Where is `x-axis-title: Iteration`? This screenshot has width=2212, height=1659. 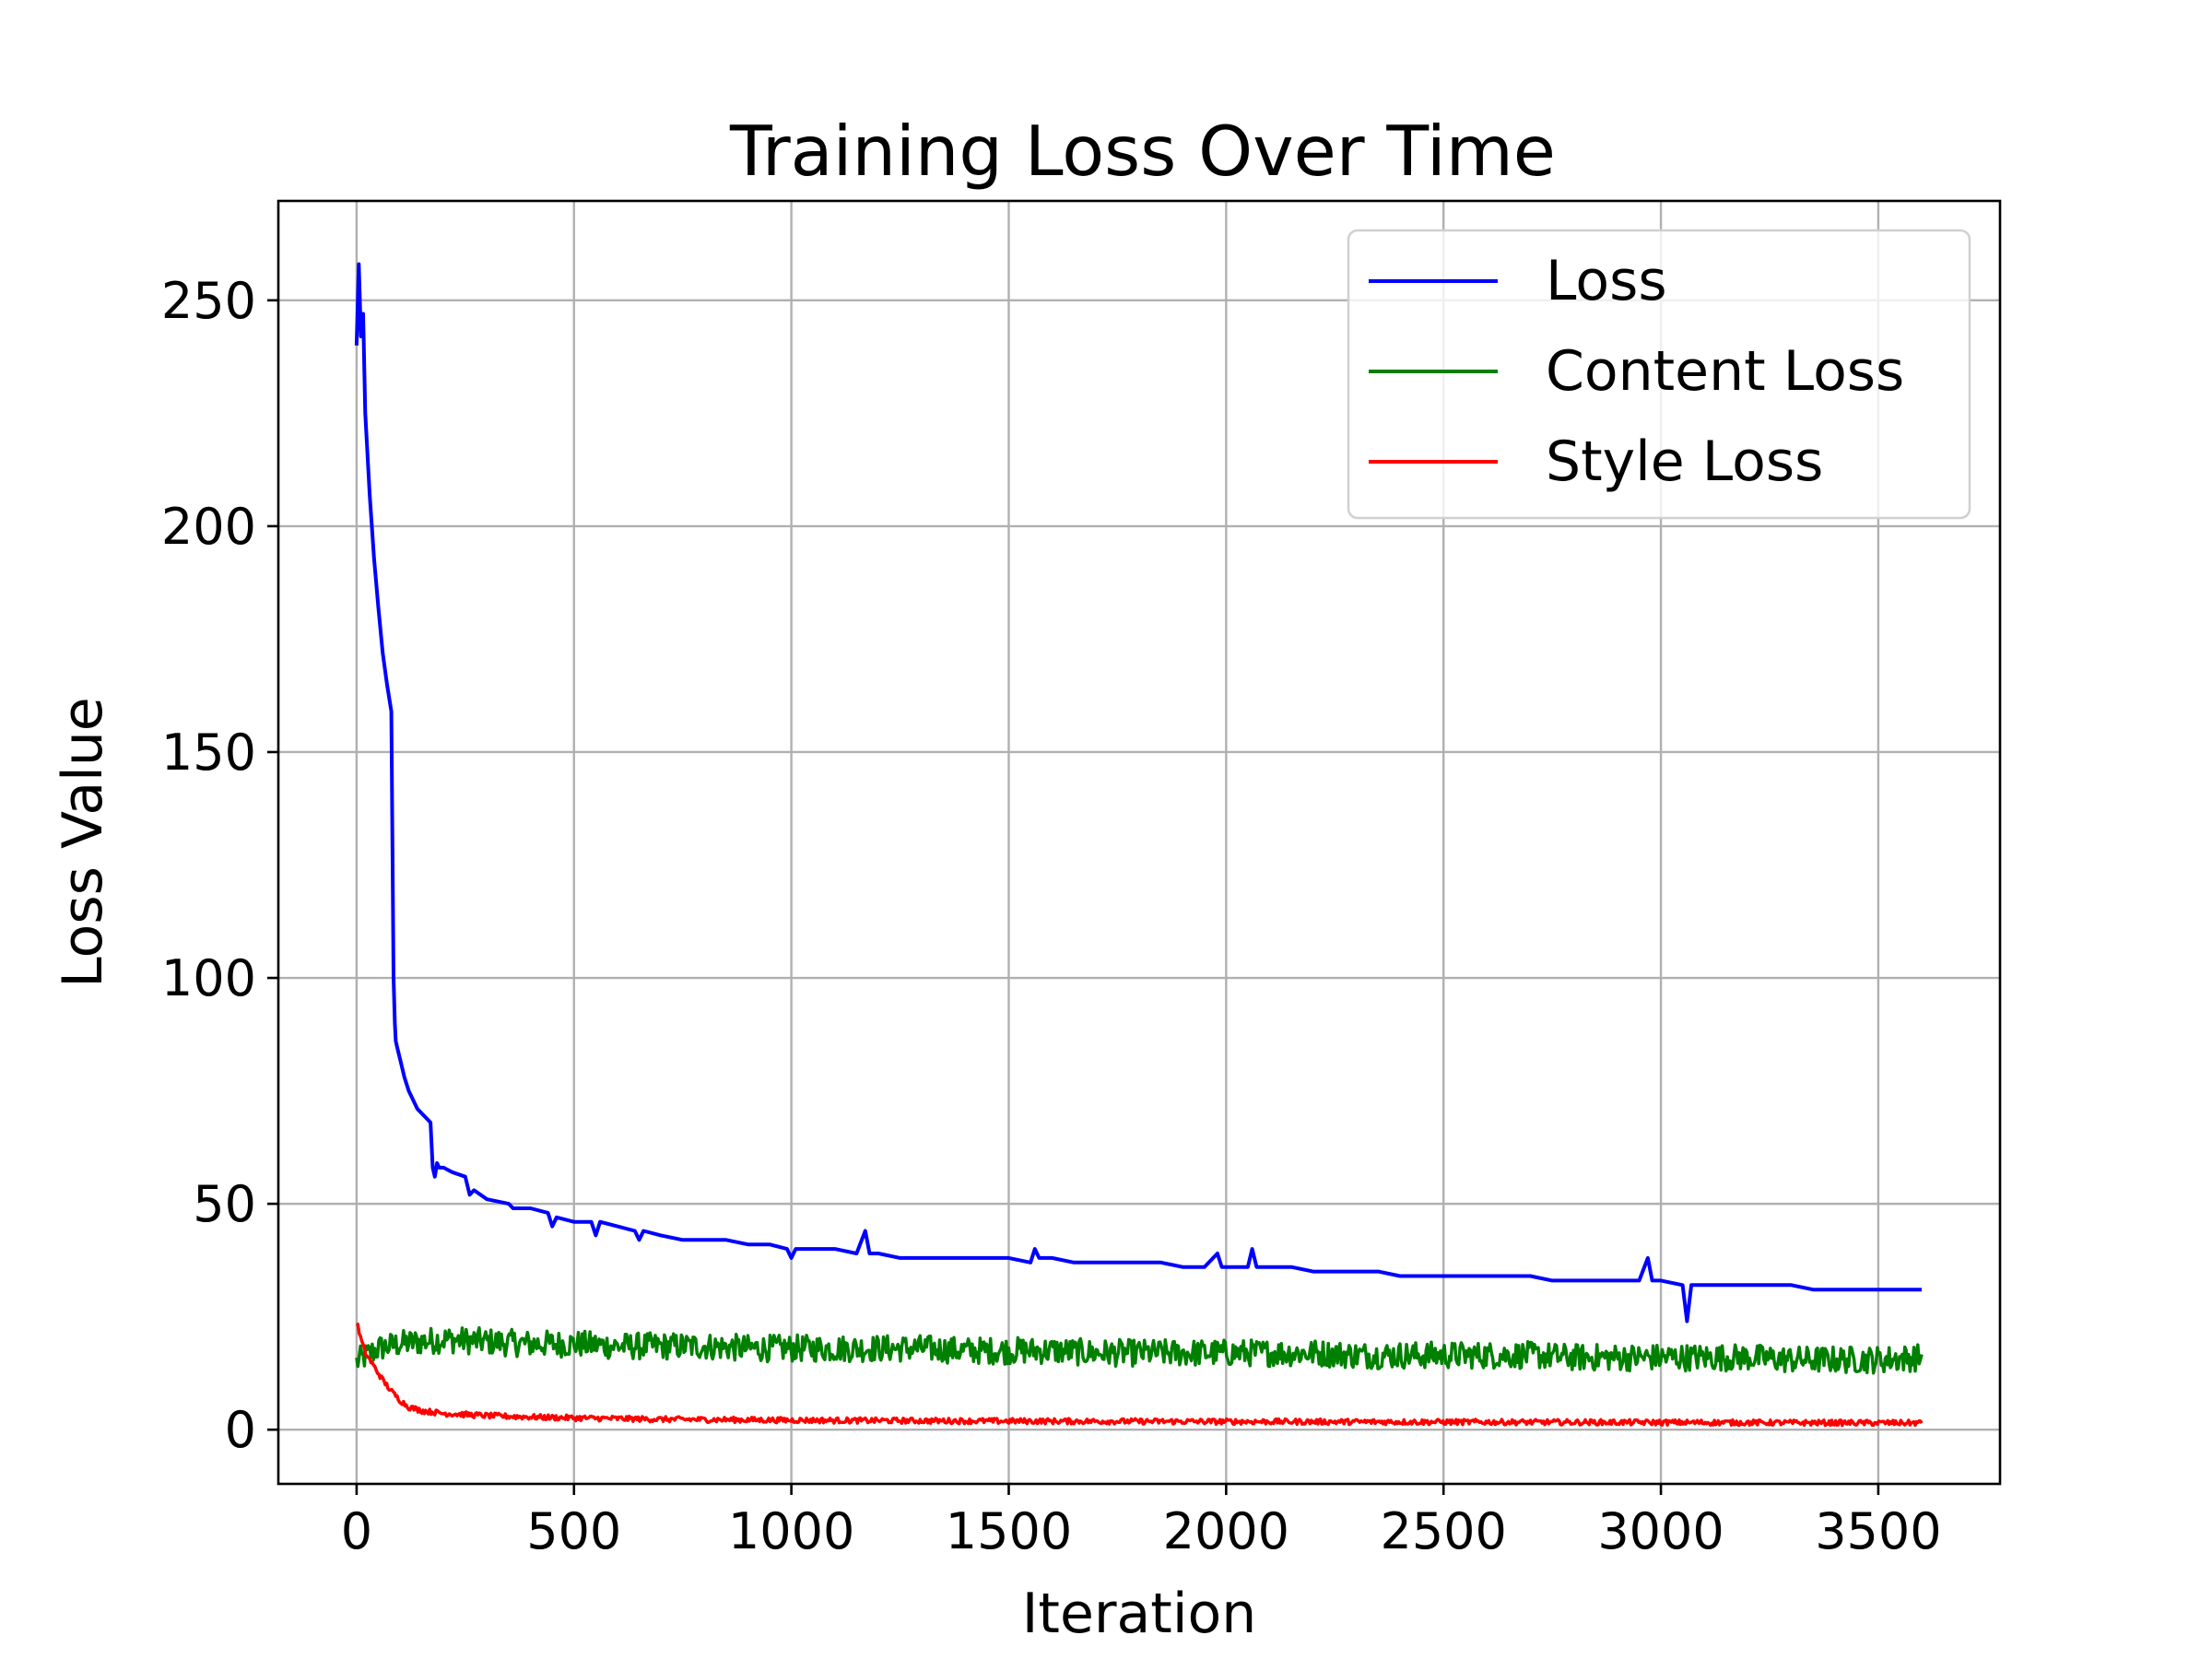 x-axis-title: Iteration is located at coordinates (1139, 1614).